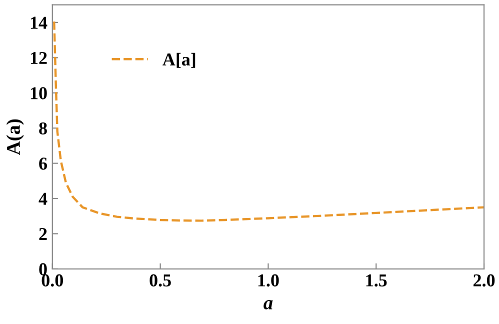  I want to click on x-axis-title: a, so click(268, 305).